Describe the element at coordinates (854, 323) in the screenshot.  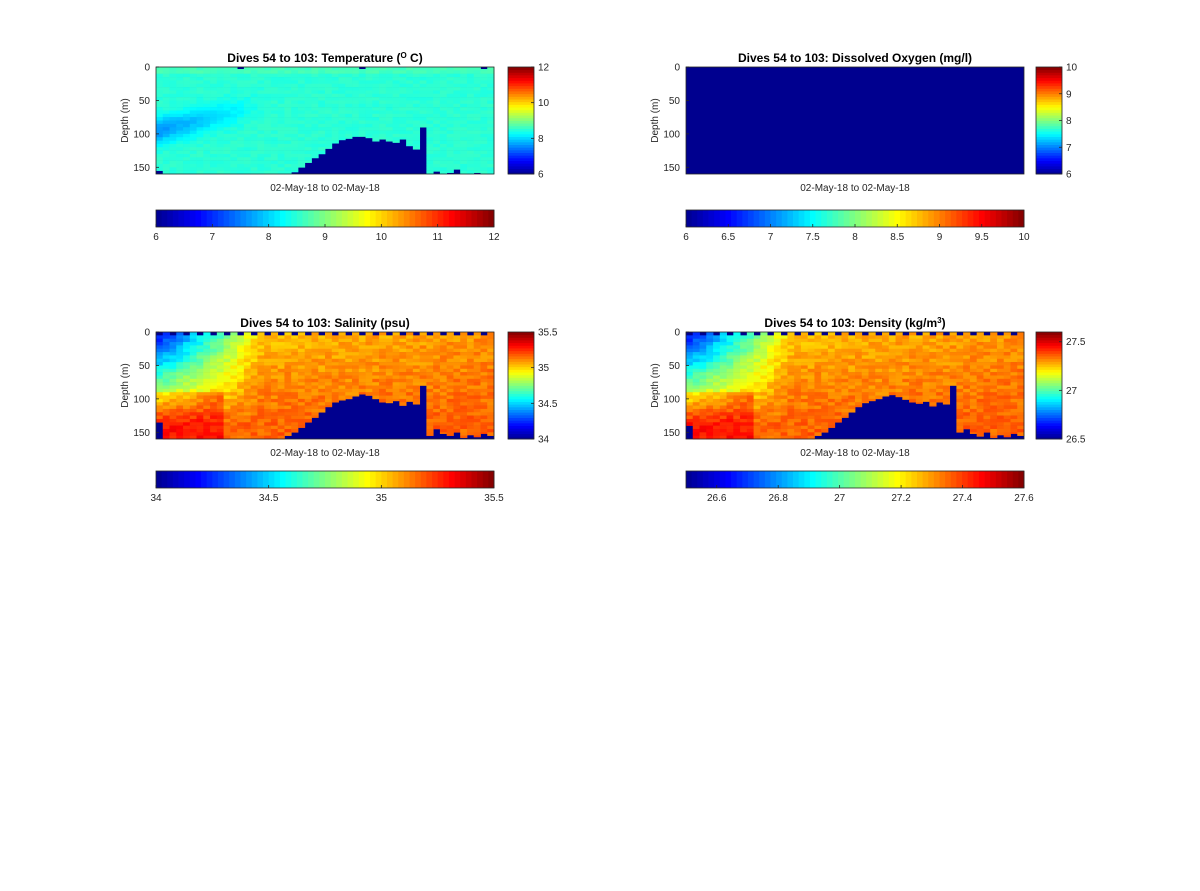
I see `chart-title: Dives 54 to 103: Density (kg/m3)` at that location.